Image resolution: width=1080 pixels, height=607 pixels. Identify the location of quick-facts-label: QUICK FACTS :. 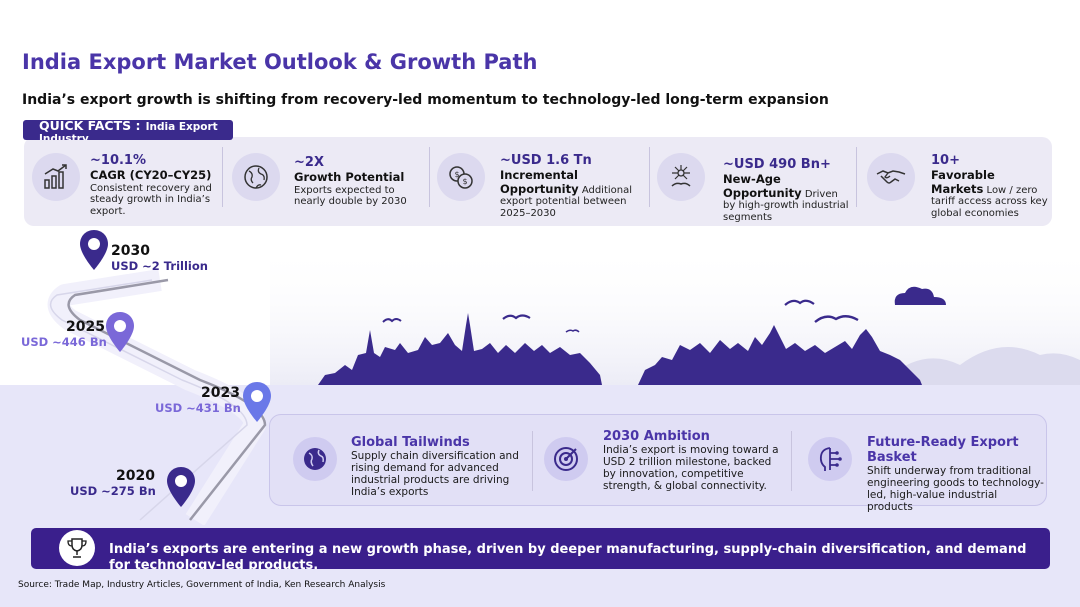
(90, 126).